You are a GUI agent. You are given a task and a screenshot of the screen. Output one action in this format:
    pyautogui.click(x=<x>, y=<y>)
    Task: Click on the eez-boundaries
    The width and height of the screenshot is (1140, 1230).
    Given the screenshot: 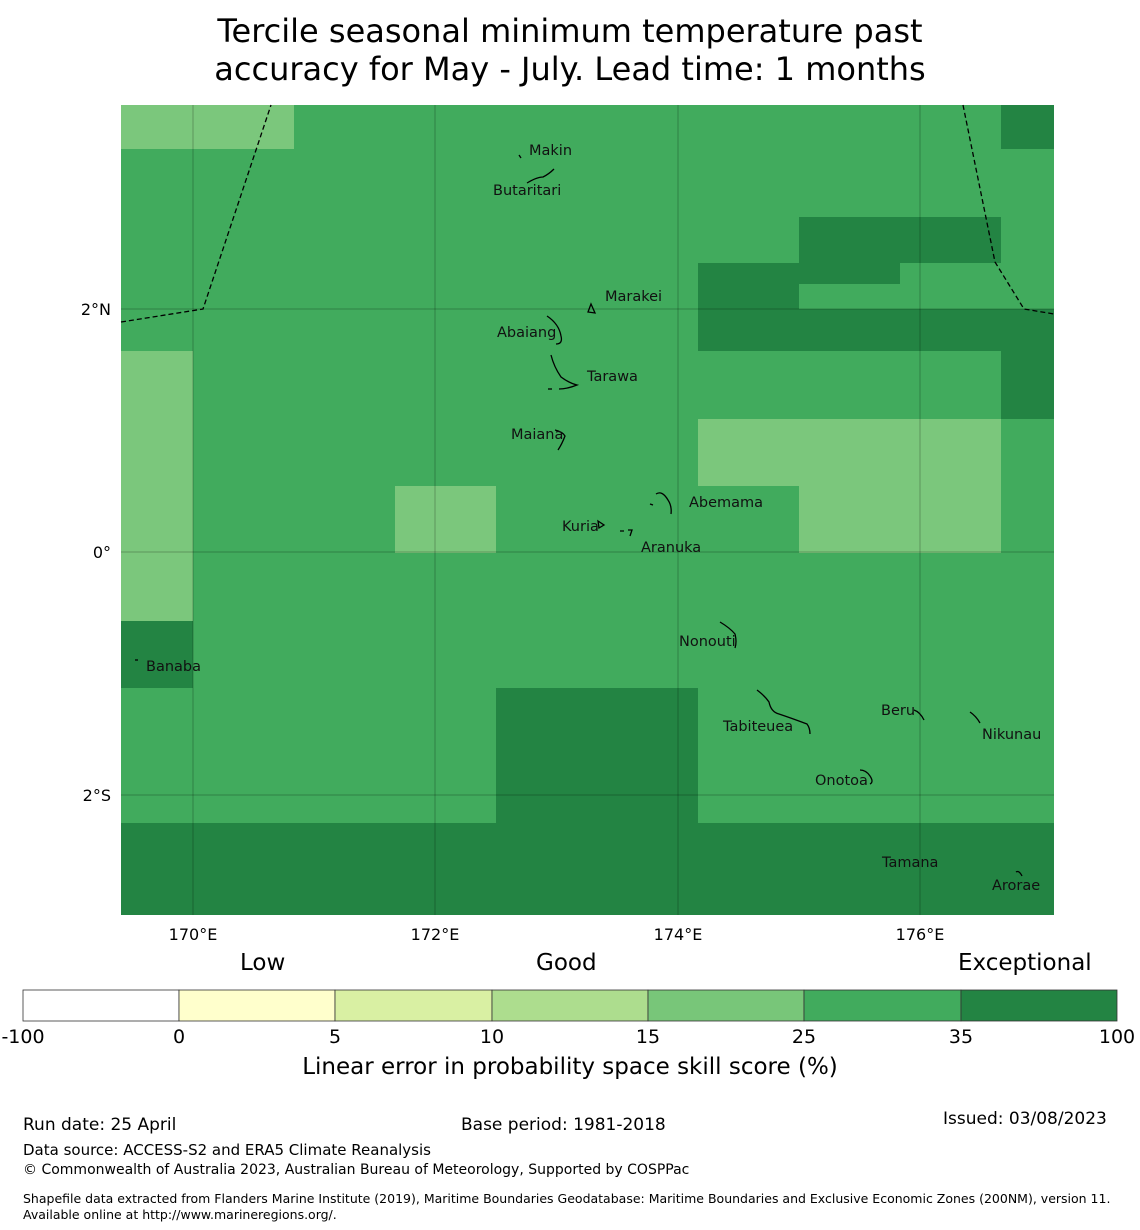 What is the action you would take?
    pyautogui.click(x=587, y=213)
    